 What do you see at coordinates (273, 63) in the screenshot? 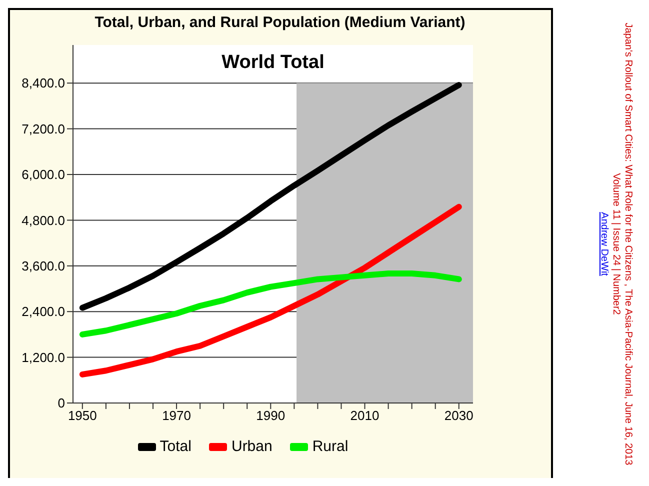
I see `chart-subtitle: World Total` at bounding box center [273, 63].